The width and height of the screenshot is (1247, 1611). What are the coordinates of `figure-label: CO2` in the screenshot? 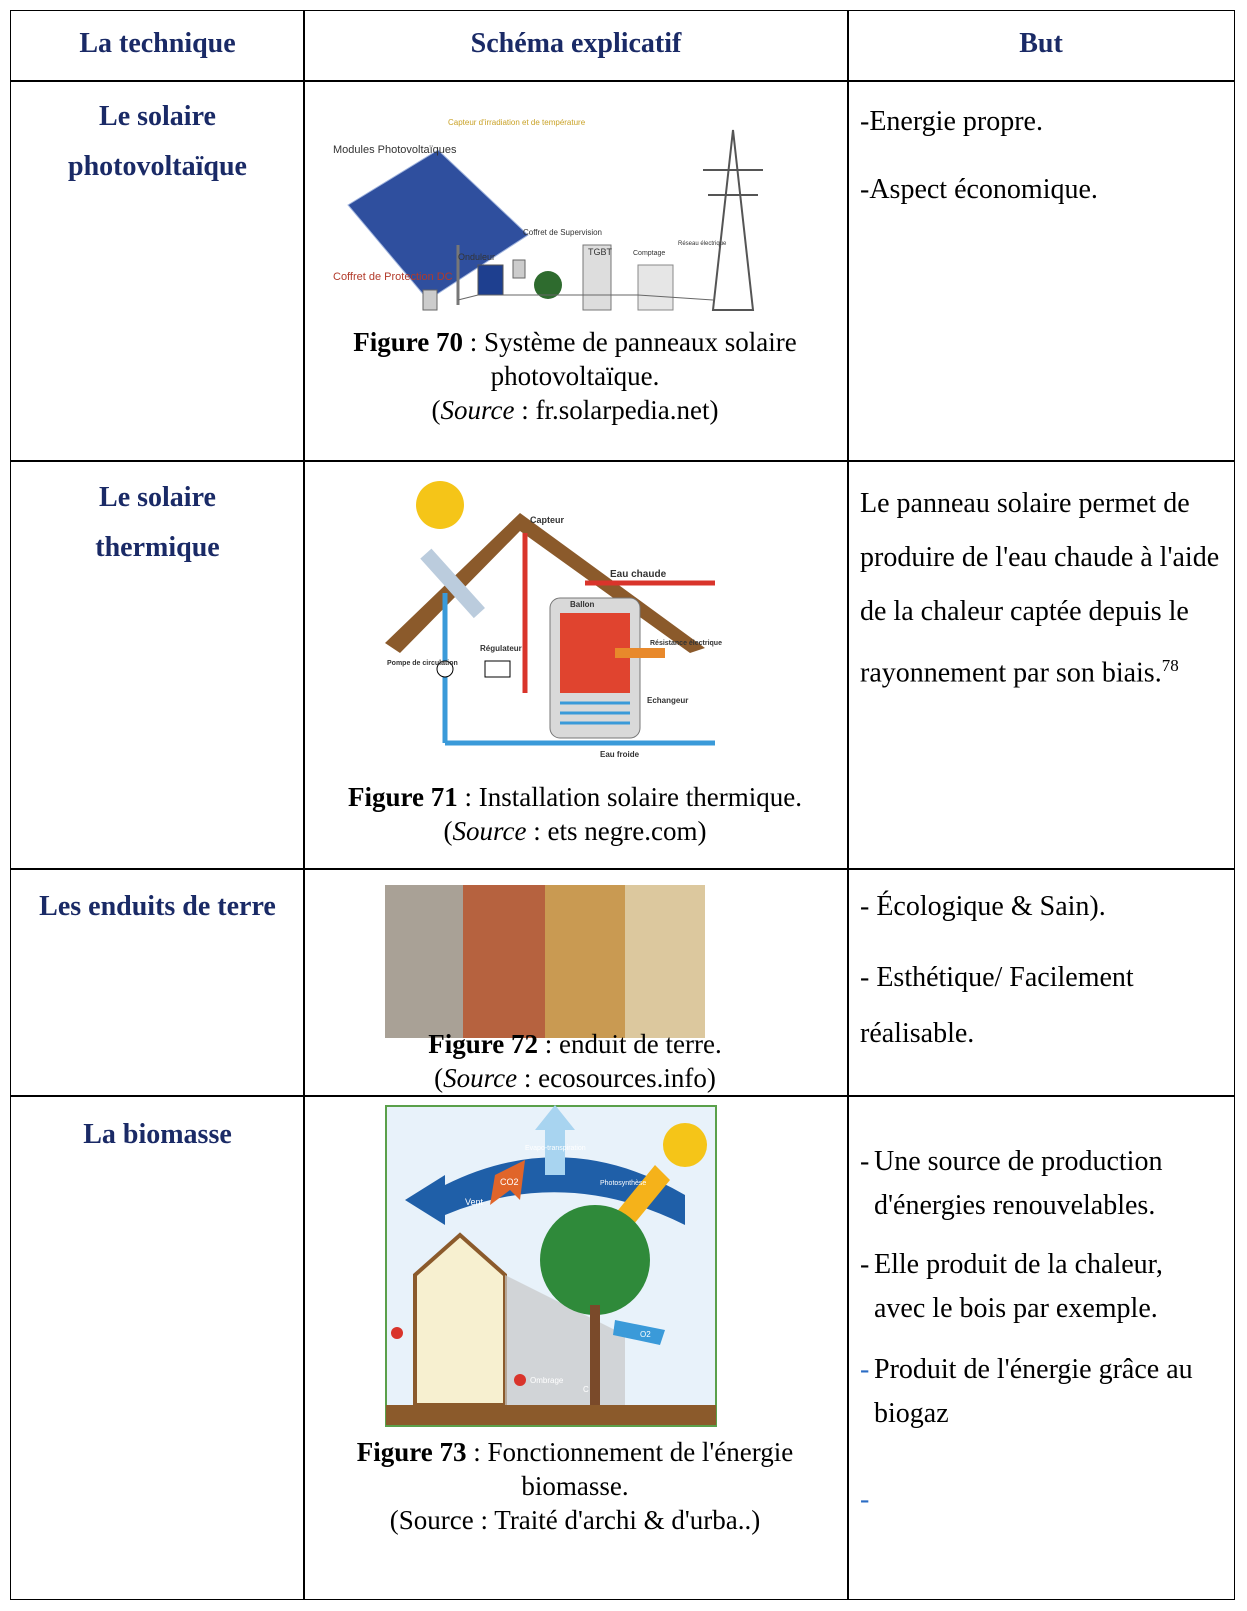 It's located at (509, 1182).